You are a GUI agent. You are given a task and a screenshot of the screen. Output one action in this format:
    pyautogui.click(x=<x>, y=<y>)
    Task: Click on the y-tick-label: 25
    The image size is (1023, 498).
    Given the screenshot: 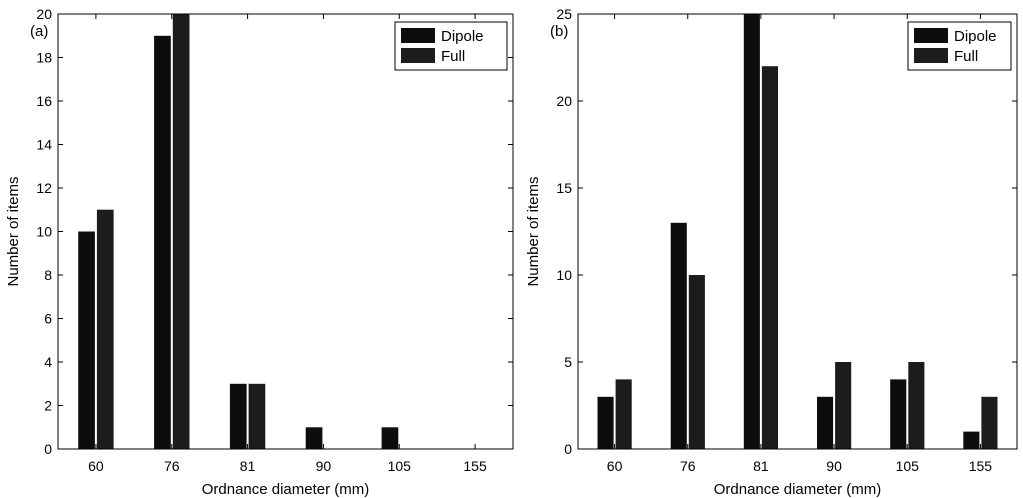 What is the action you would take?
    pyautogui.click(x=564, y=14)
    